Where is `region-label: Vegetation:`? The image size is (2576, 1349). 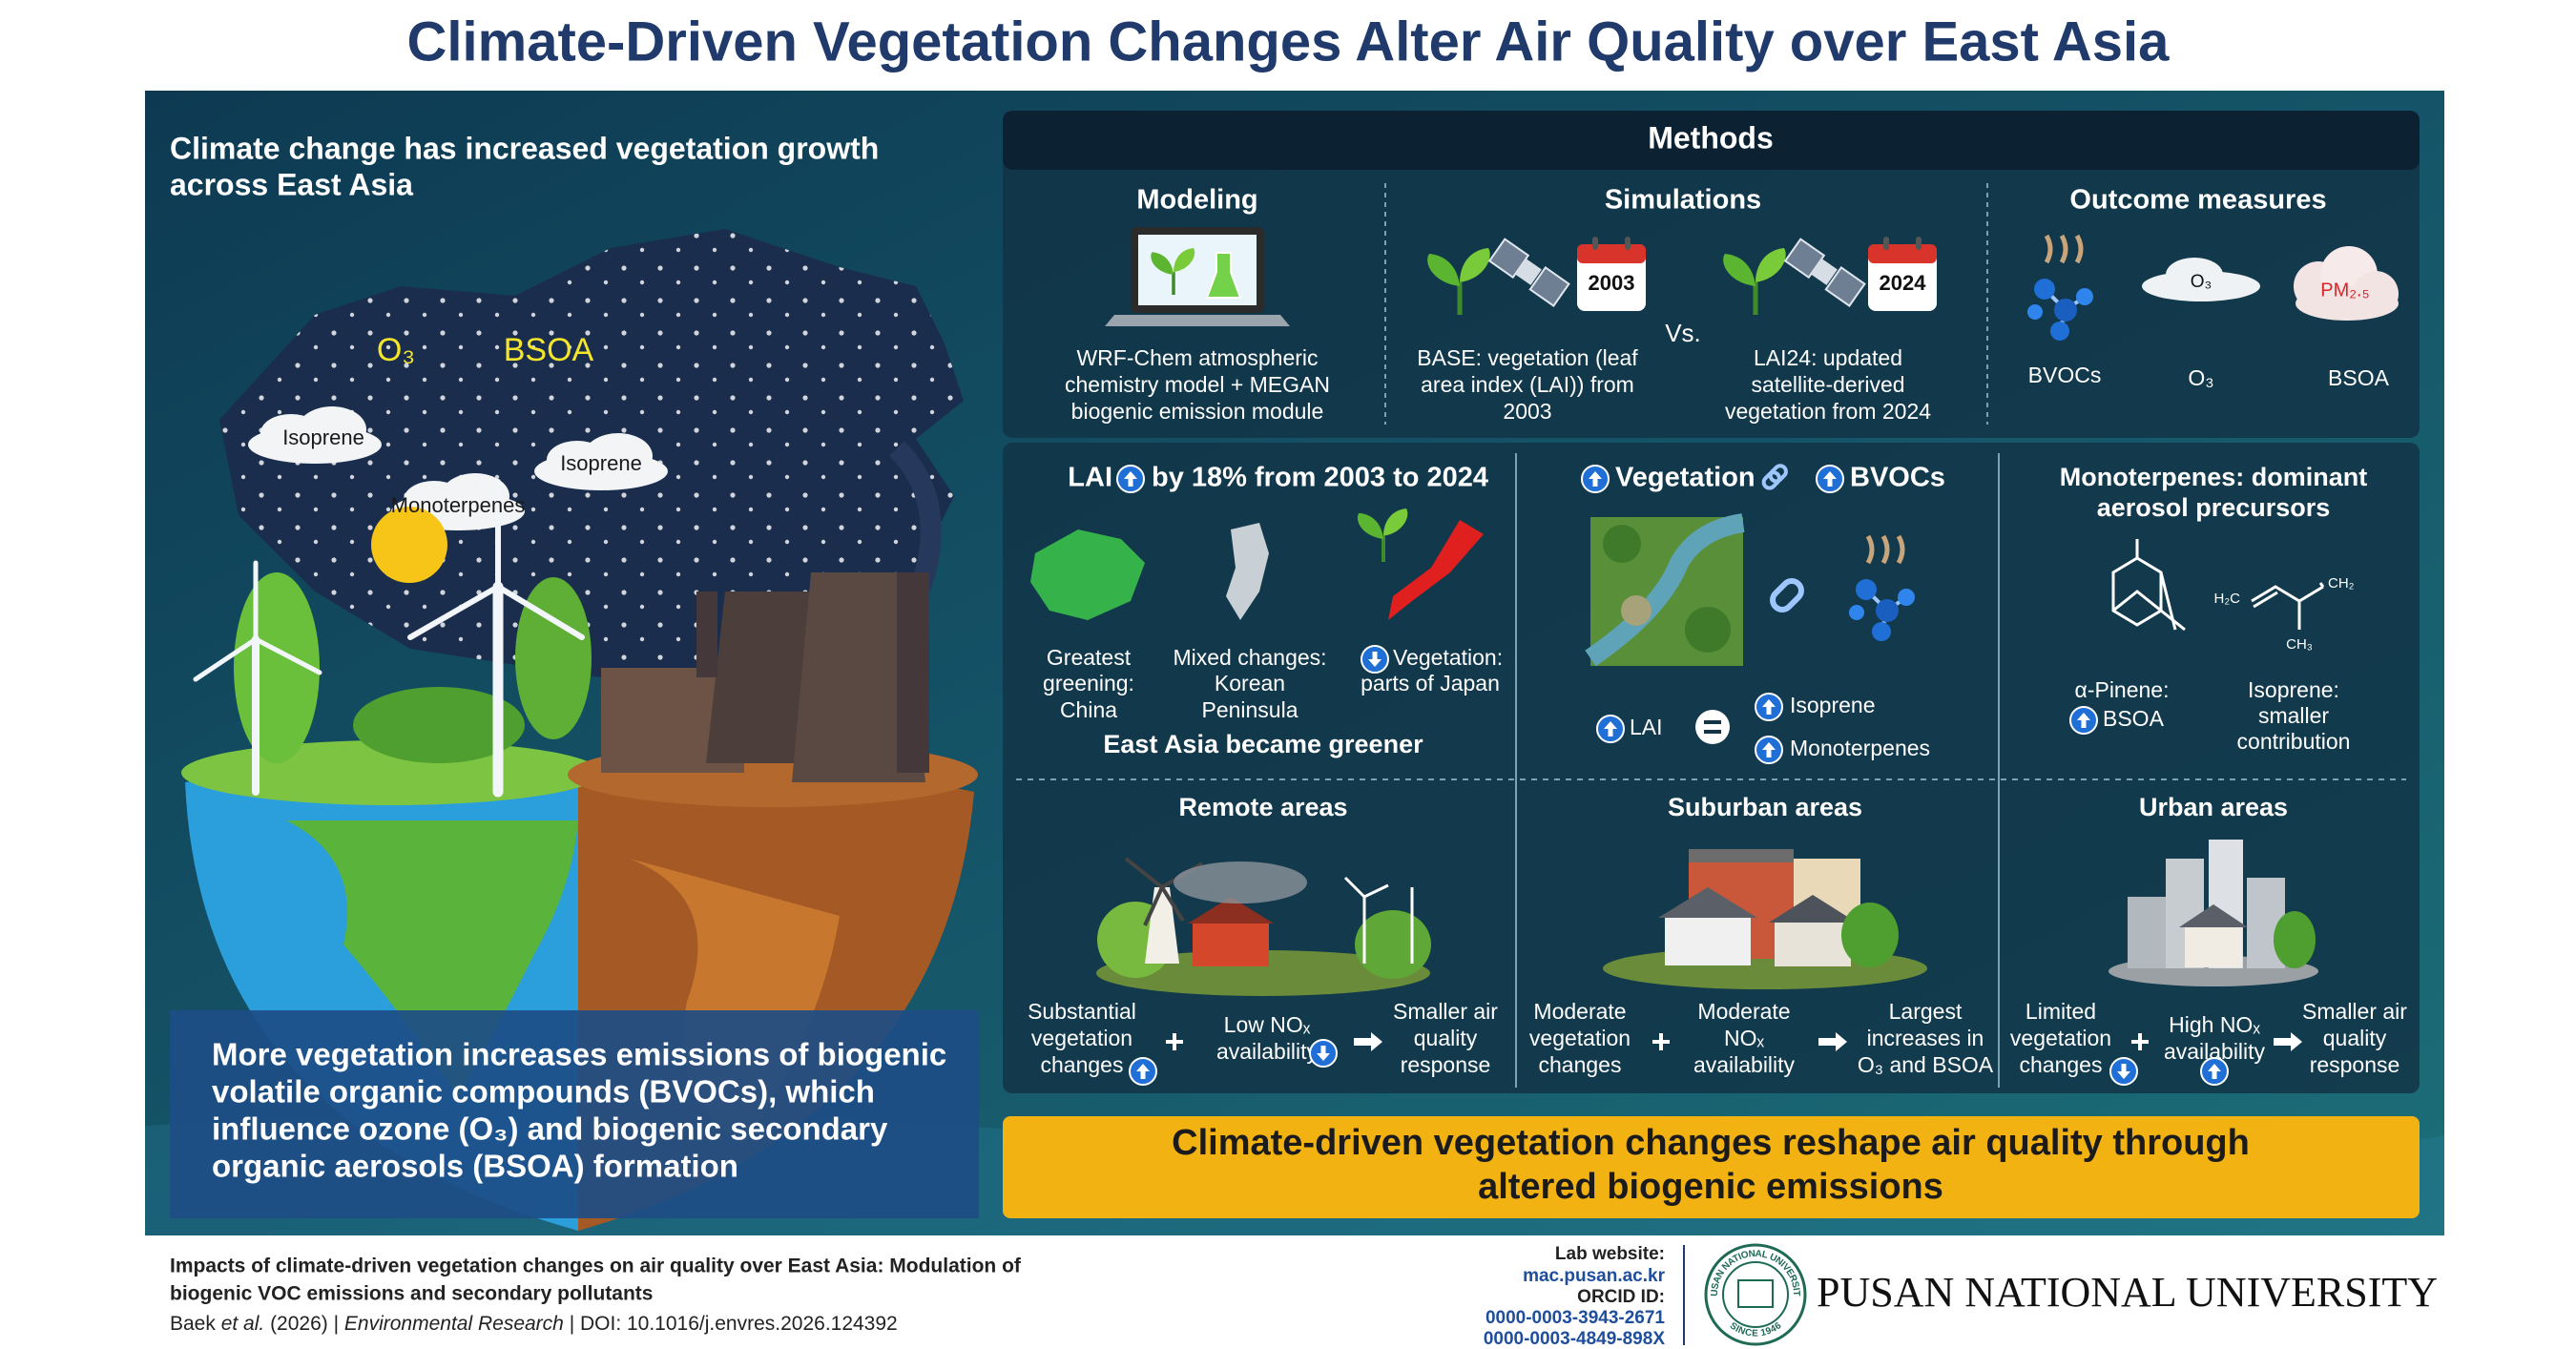
region-label: Vegetation: is located at coordinates (1448, 657).